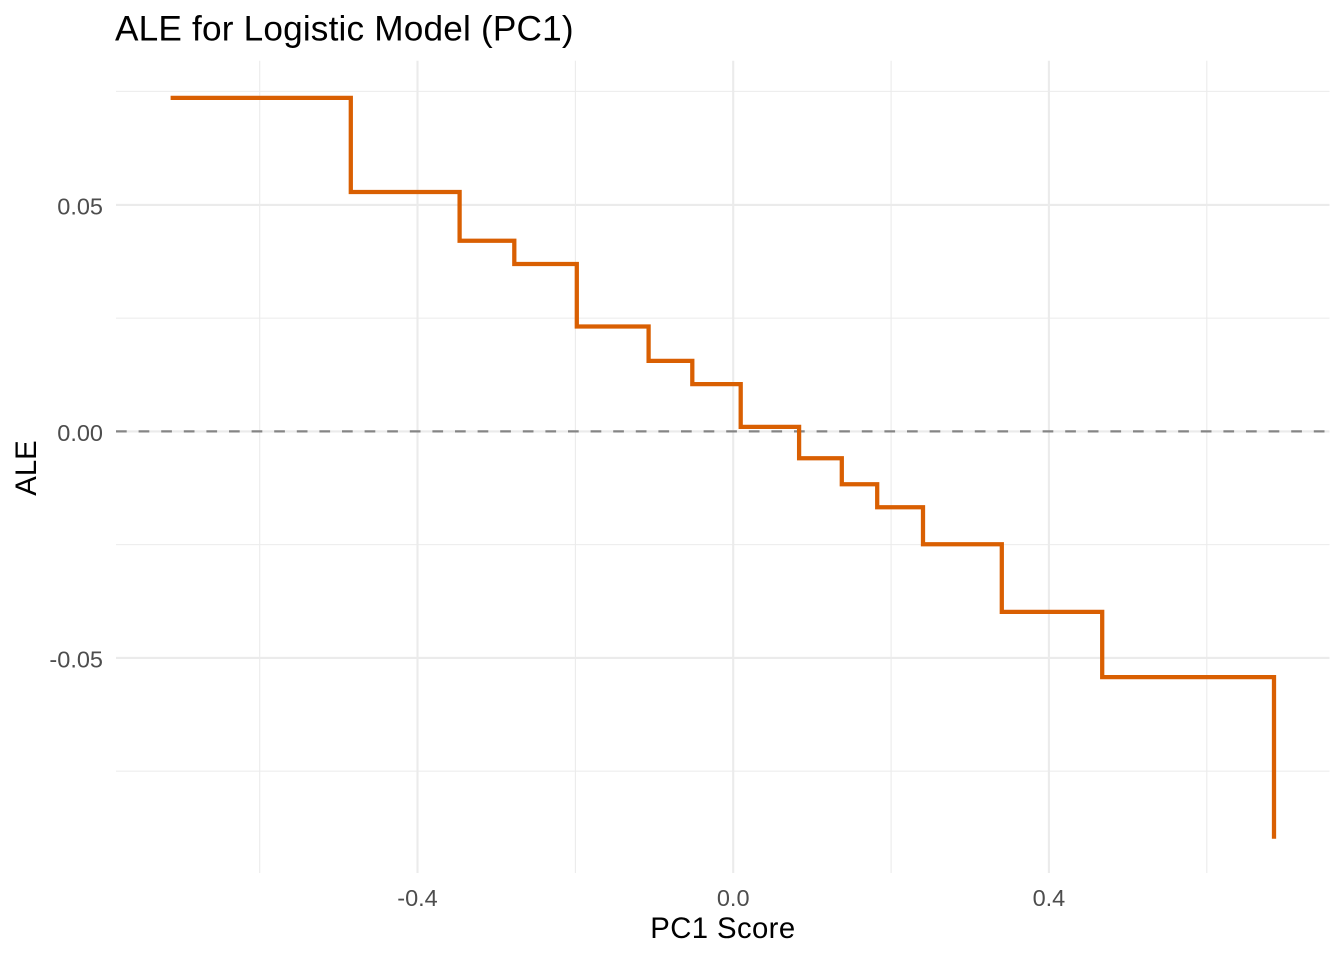 The height and width of the screenshot is (960, 1344). What do you see at coordinates (26, 467) in the screenshot?
I see `svg-text: ALE` at bounding box center [26, 467].